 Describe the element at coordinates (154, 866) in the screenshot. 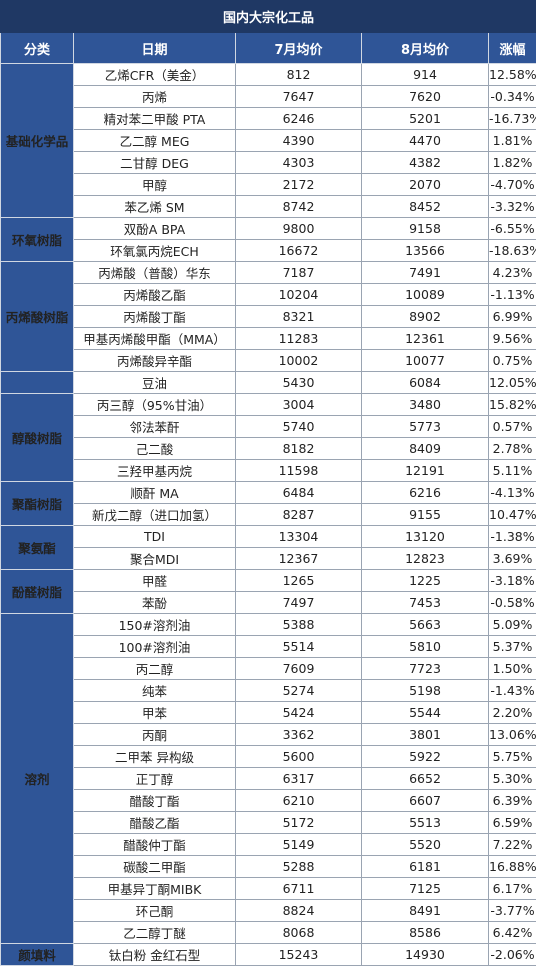

I see `product-name-cell: 碳酸二甲酯` at that location.